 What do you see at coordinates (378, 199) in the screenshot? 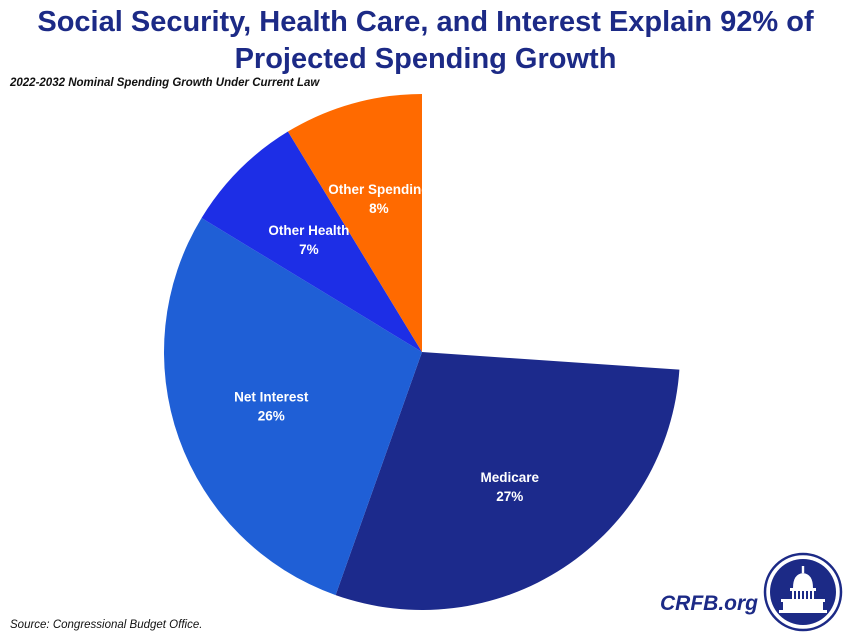
I see `slice-label-other-spending: Other Spending 8%` at bounding box center [378, 199].